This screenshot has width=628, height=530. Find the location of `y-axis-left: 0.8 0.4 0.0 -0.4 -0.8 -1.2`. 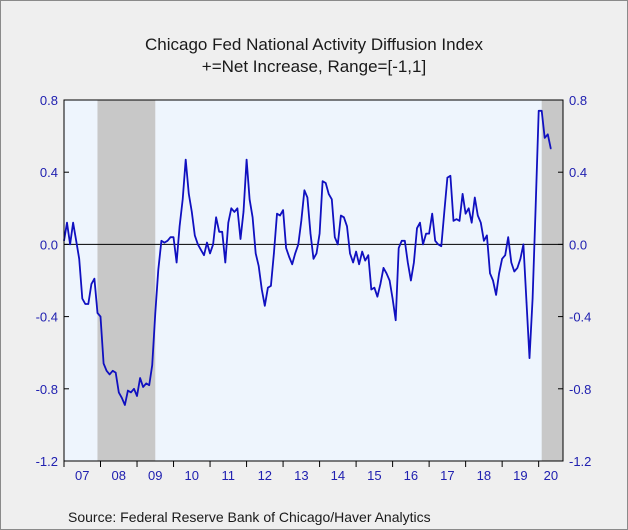

y-axis-left: 0.8 0.4 0.0 -0.4 -0.8 -1.2 is located at coordinates (52, 281).